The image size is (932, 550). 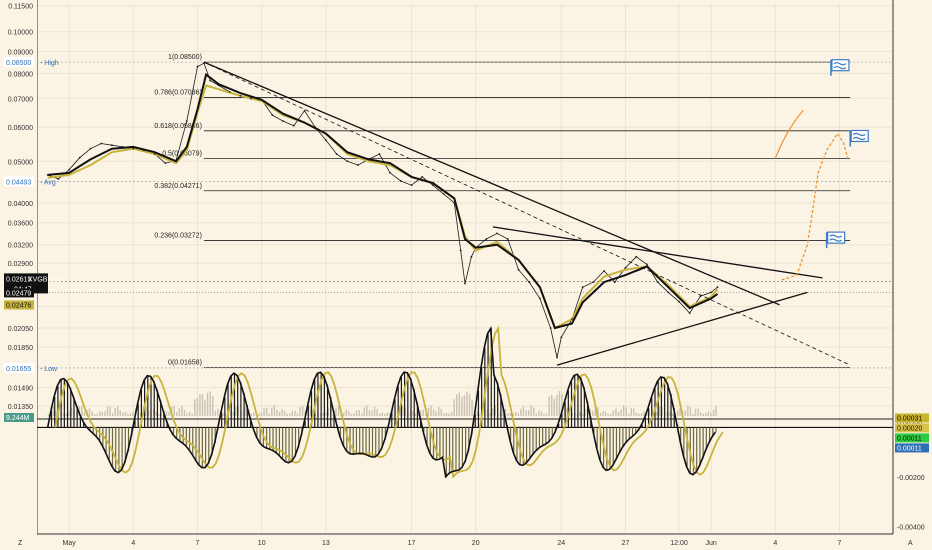 I want to click on time-tick-label: 12:00, so click(x=679, y=543).